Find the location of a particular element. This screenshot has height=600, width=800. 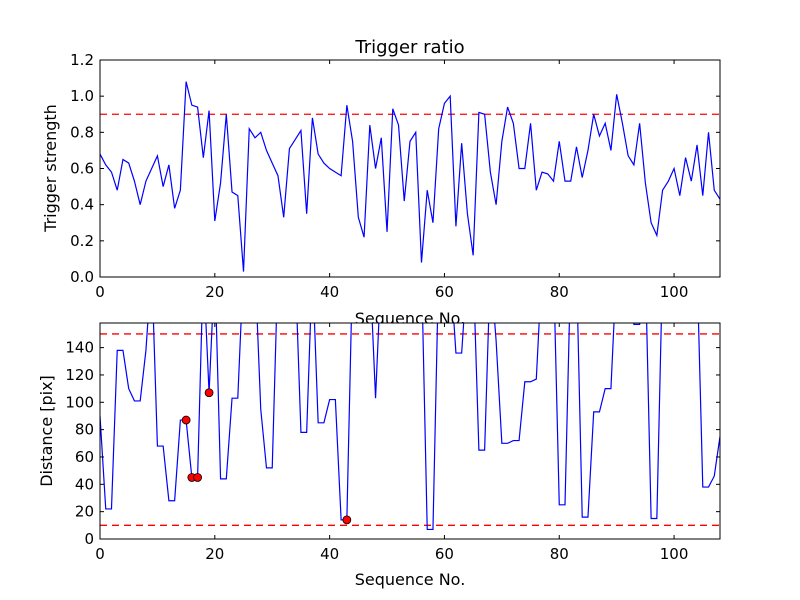

top-y-tick-label: 0.8 is located at coordinates (82, 132).